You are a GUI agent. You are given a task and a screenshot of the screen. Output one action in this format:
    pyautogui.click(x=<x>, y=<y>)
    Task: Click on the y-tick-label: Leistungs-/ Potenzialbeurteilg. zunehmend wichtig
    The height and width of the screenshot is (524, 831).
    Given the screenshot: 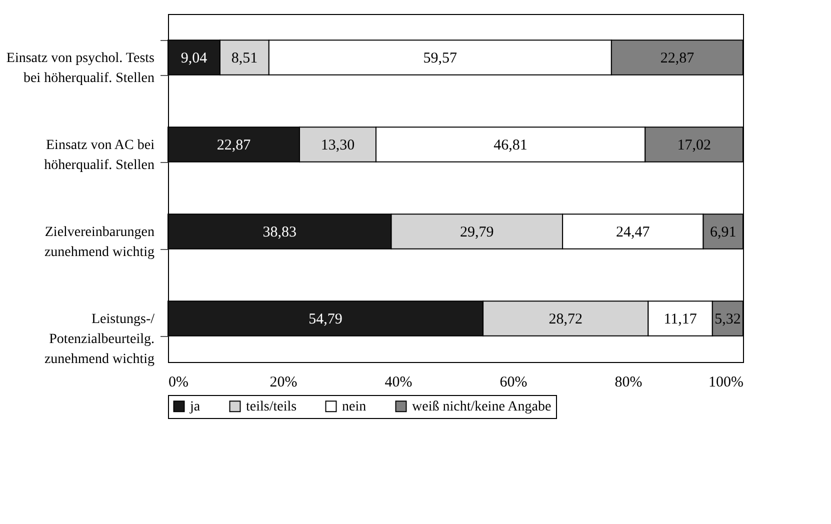 What is the action you would take?
    pyautogui.click(x=99, y=339)
    